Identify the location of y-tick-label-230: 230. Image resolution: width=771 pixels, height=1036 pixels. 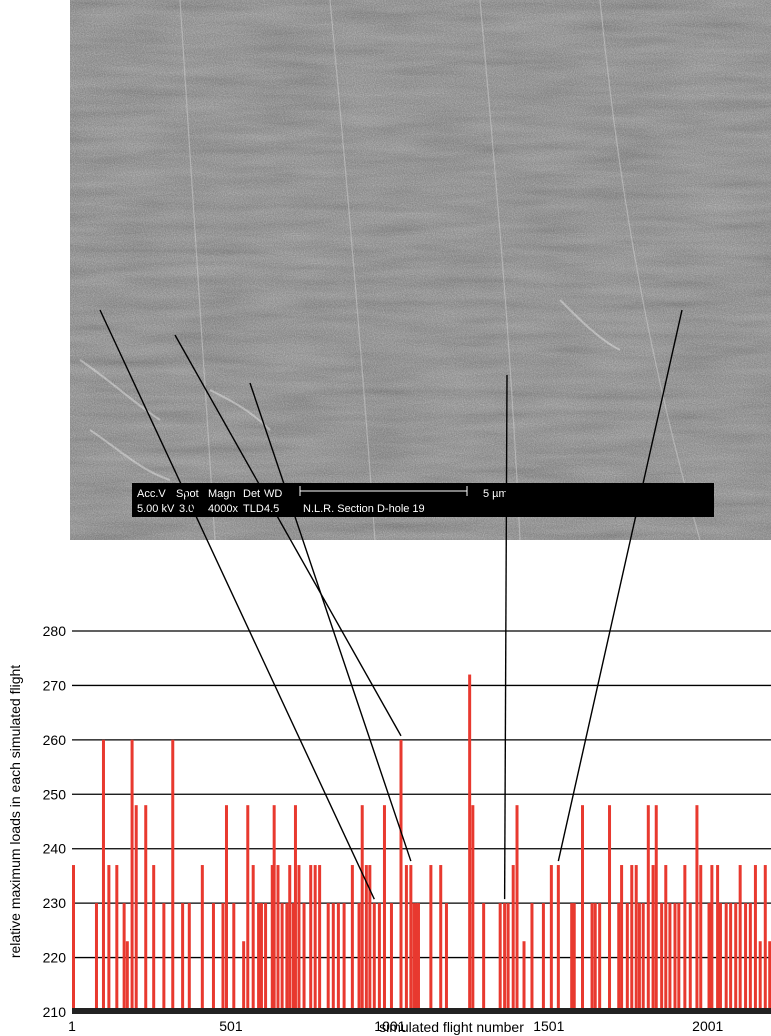
(55, 903).